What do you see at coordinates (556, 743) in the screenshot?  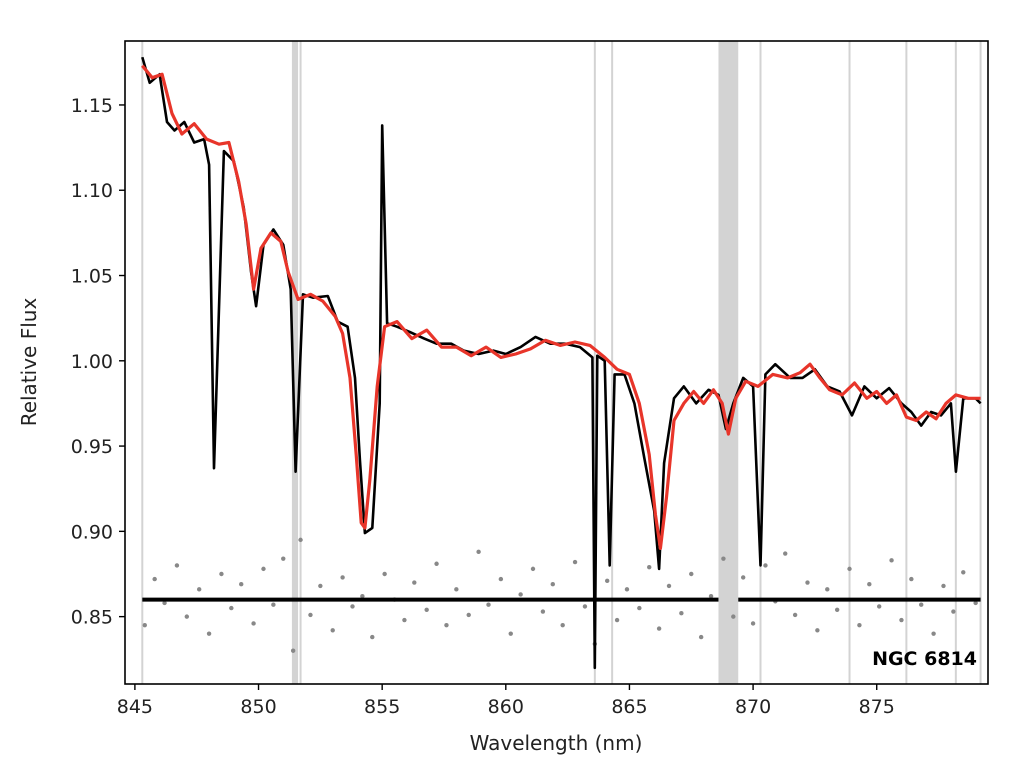 I see `x-axis-label: Wavelength (nm)` at bounding box center [556, 743].